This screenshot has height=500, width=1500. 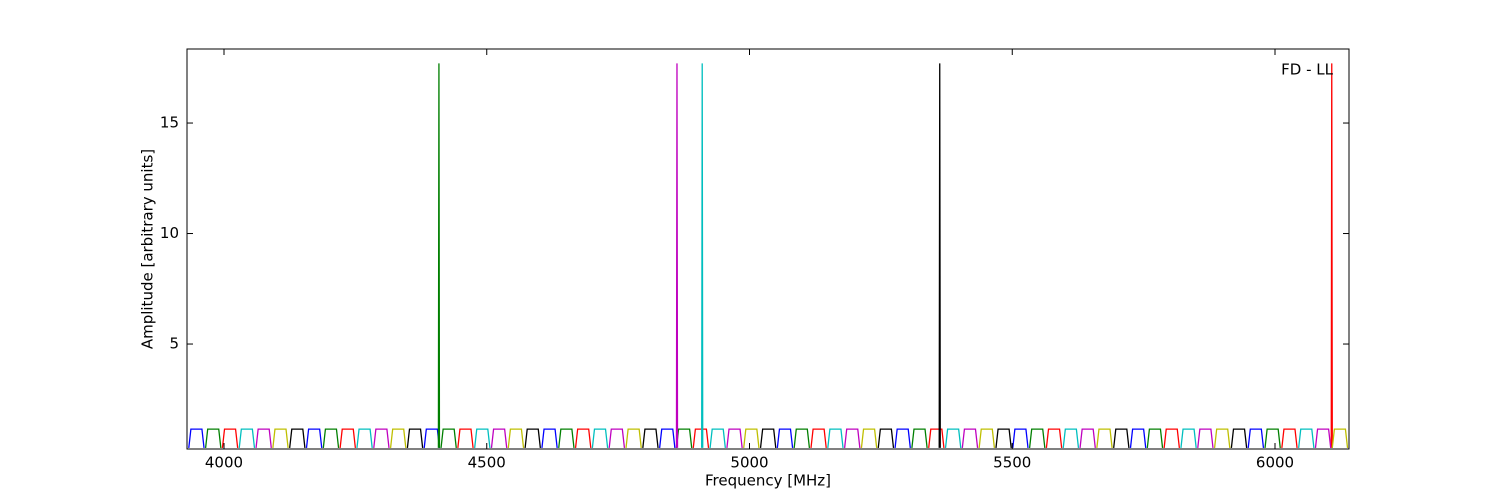 What do you see at coordinates (768, 481) in the screenshot?
I see `x-axis-label: Frequency [MHz]` at bounding box center [768, 481].